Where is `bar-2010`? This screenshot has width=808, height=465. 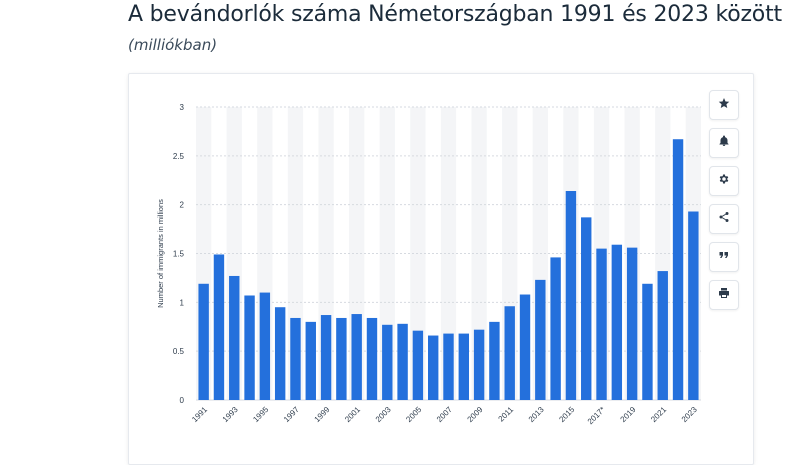 bar-2010 is located at coordinates (494, 360).